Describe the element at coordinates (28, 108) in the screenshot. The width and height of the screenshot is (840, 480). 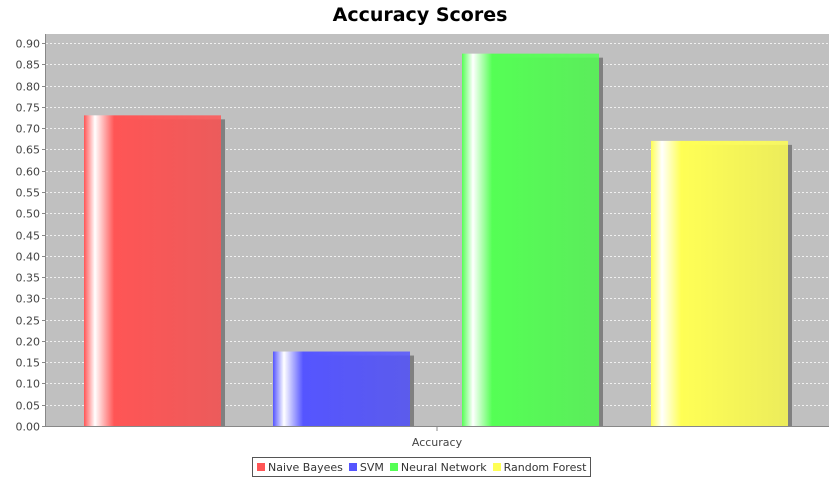
I see `y-tick-label: 0.75` at that location.